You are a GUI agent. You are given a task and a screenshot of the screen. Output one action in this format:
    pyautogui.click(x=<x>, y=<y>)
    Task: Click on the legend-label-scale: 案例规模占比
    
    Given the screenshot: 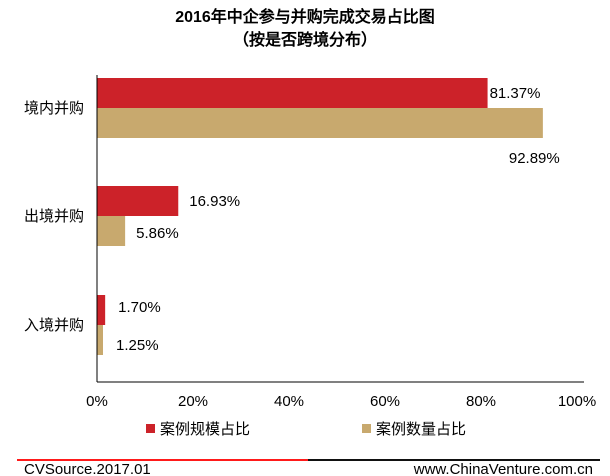 What is the action you would take?
    pyautogui.click(x=205, y=429)
    